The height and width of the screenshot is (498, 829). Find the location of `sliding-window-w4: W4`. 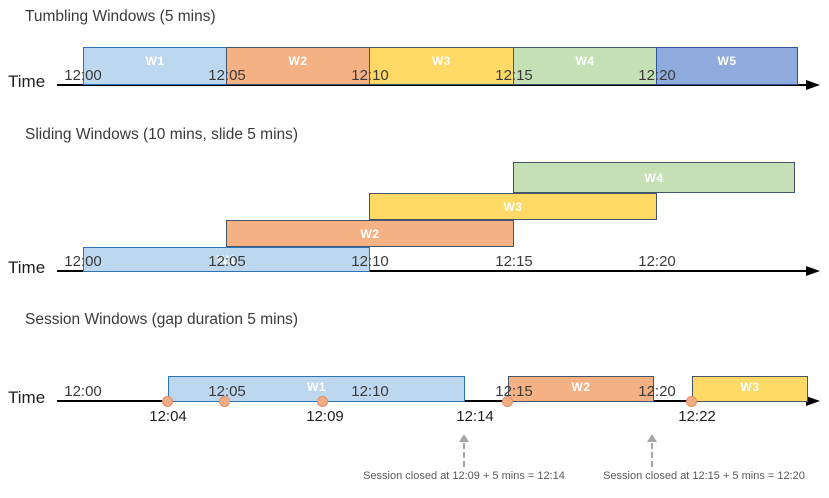

sliding-window-w4: W4 is located at coordinates (654, 177).